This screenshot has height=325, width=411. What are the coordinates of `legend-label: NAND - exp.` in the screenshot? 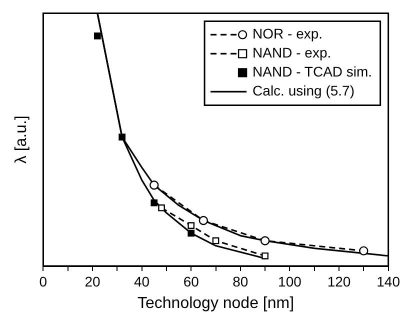 It's located at (292, 52).